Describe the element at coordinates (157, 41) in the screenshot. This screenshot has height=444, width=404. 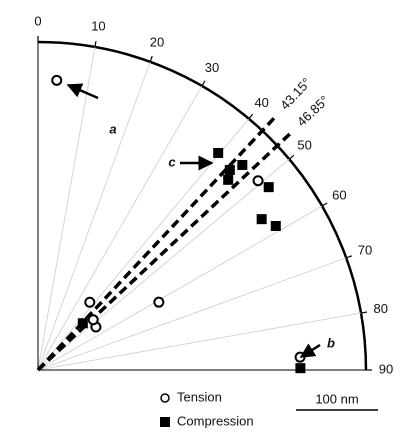
I see `theta-tick-label: 20` at that location.